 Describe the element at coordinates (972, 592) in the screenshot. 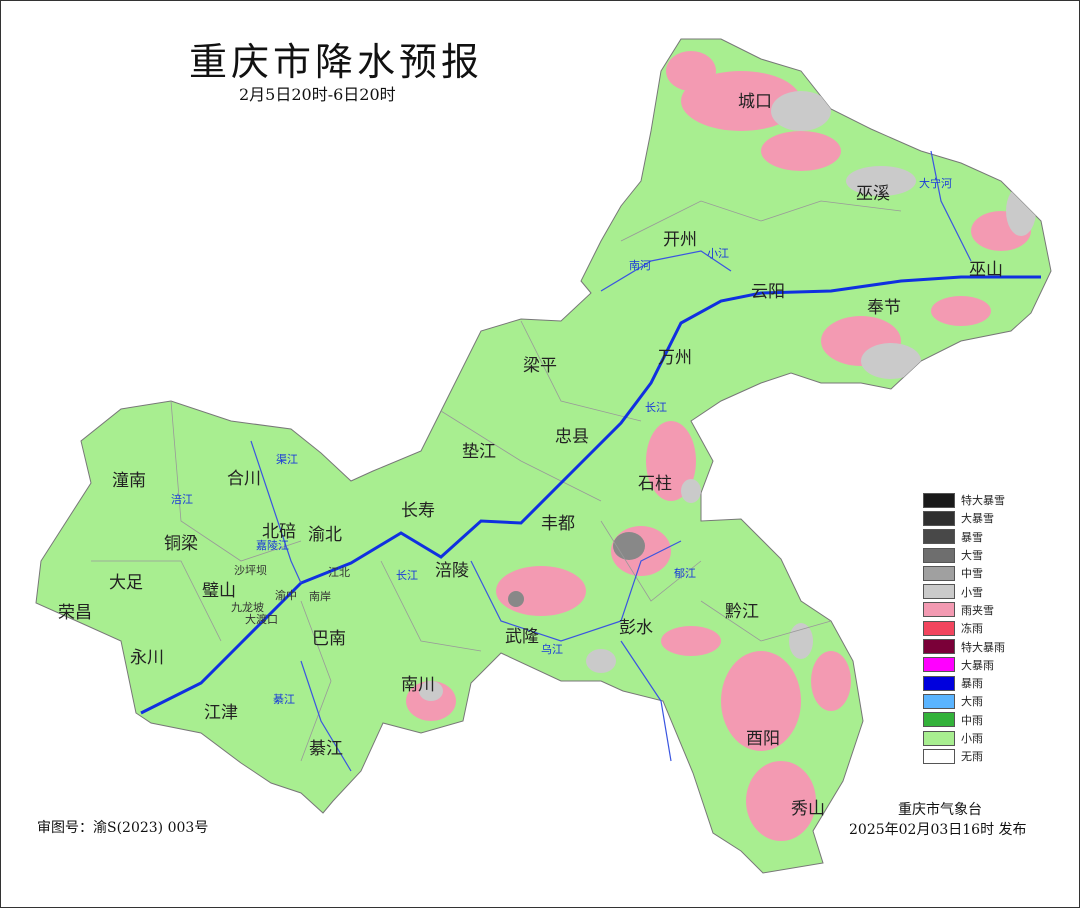

I see `legend-label: 小雪` at that location.